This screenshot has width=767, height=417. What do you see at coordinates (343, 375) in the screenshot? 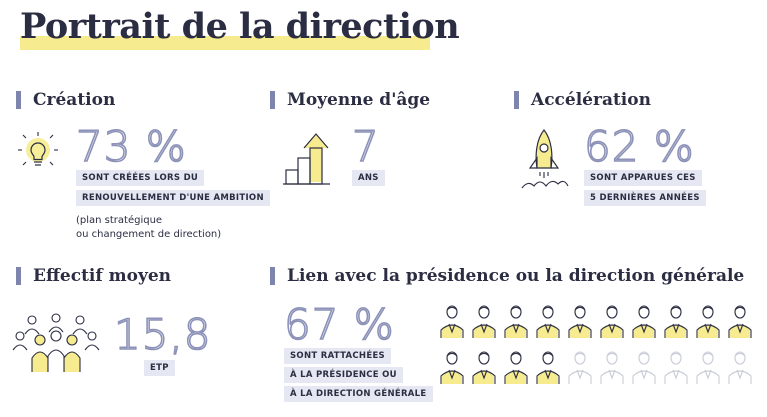
I see `lien-line-2: À LA PRÉSIDENCE OU` at bounding box center [343, 375].